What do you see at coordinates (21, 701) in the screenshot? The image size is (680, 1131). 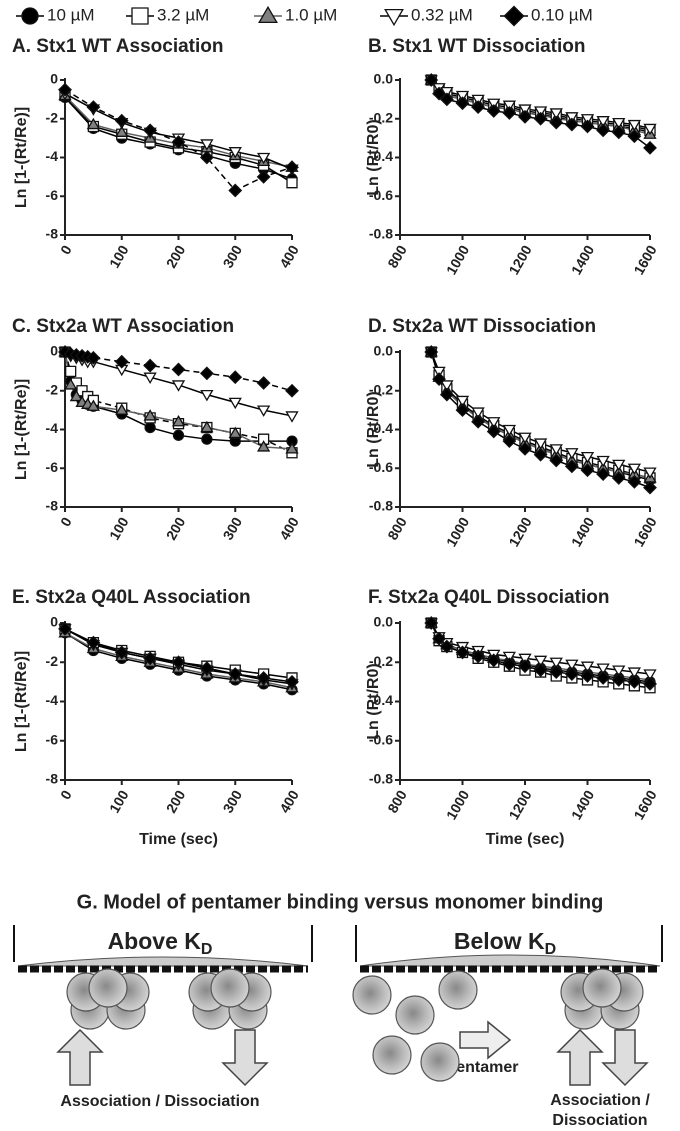 I see `y-axis-title: Ln [1-(Rt/Re)]` at bounding box center [21, 701].